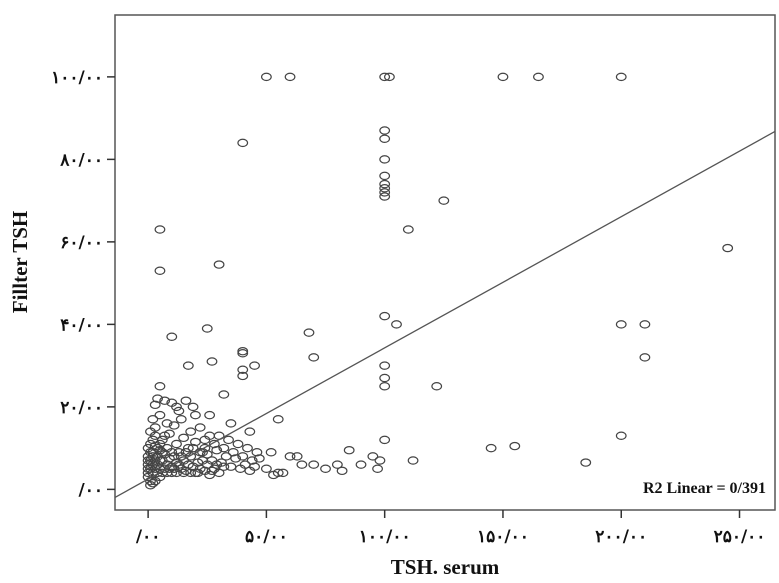 The width and height of the screenshot is (779, 583). What do you see at coordinates (83, 284) in the screenshot?
I see `y-axis: /۰۰ ۲۰/۰۰ ۴۰/۰۰ ۶۰/۰۰ ۸۰/۰۰ ۱۰۰/۰۰` at bounding box center [83, 284].